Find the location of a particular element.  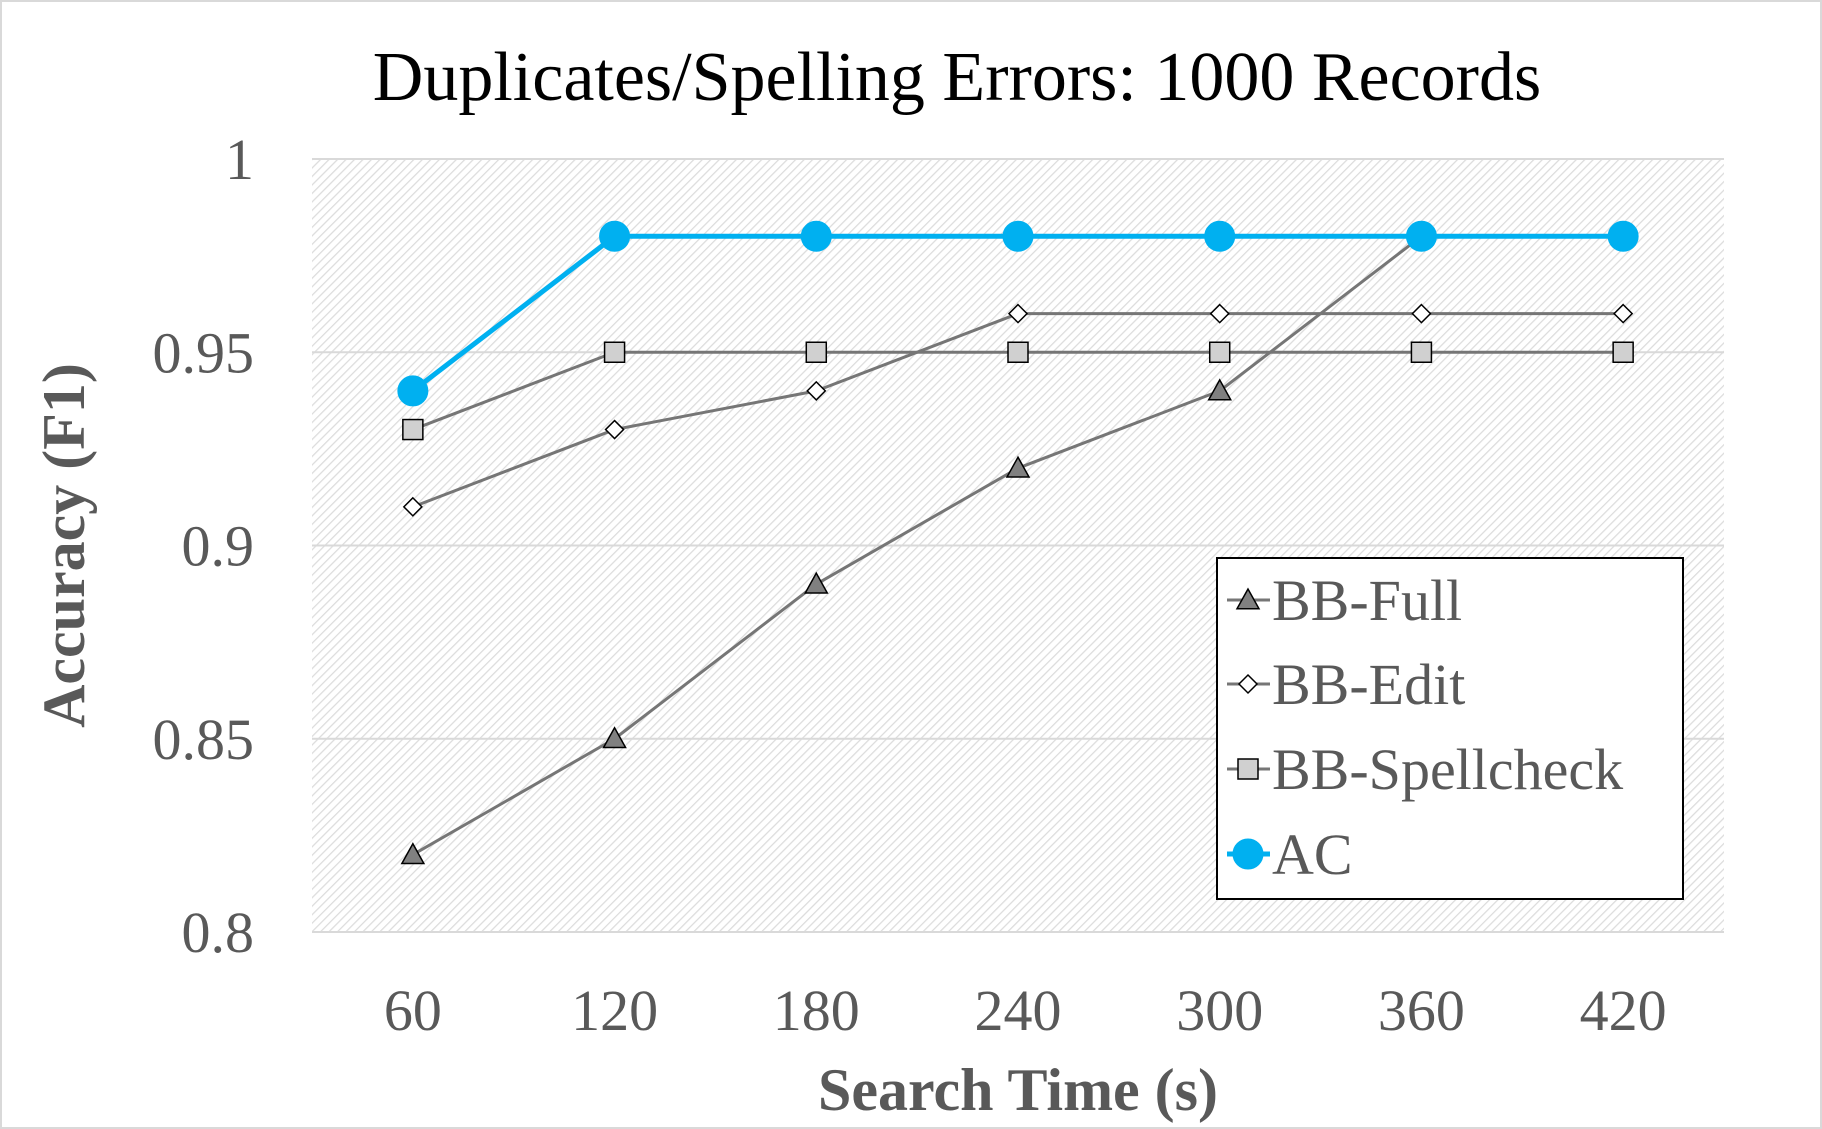

x-axis-title: Search Time (s) is located at coordinates (1018, 1090).